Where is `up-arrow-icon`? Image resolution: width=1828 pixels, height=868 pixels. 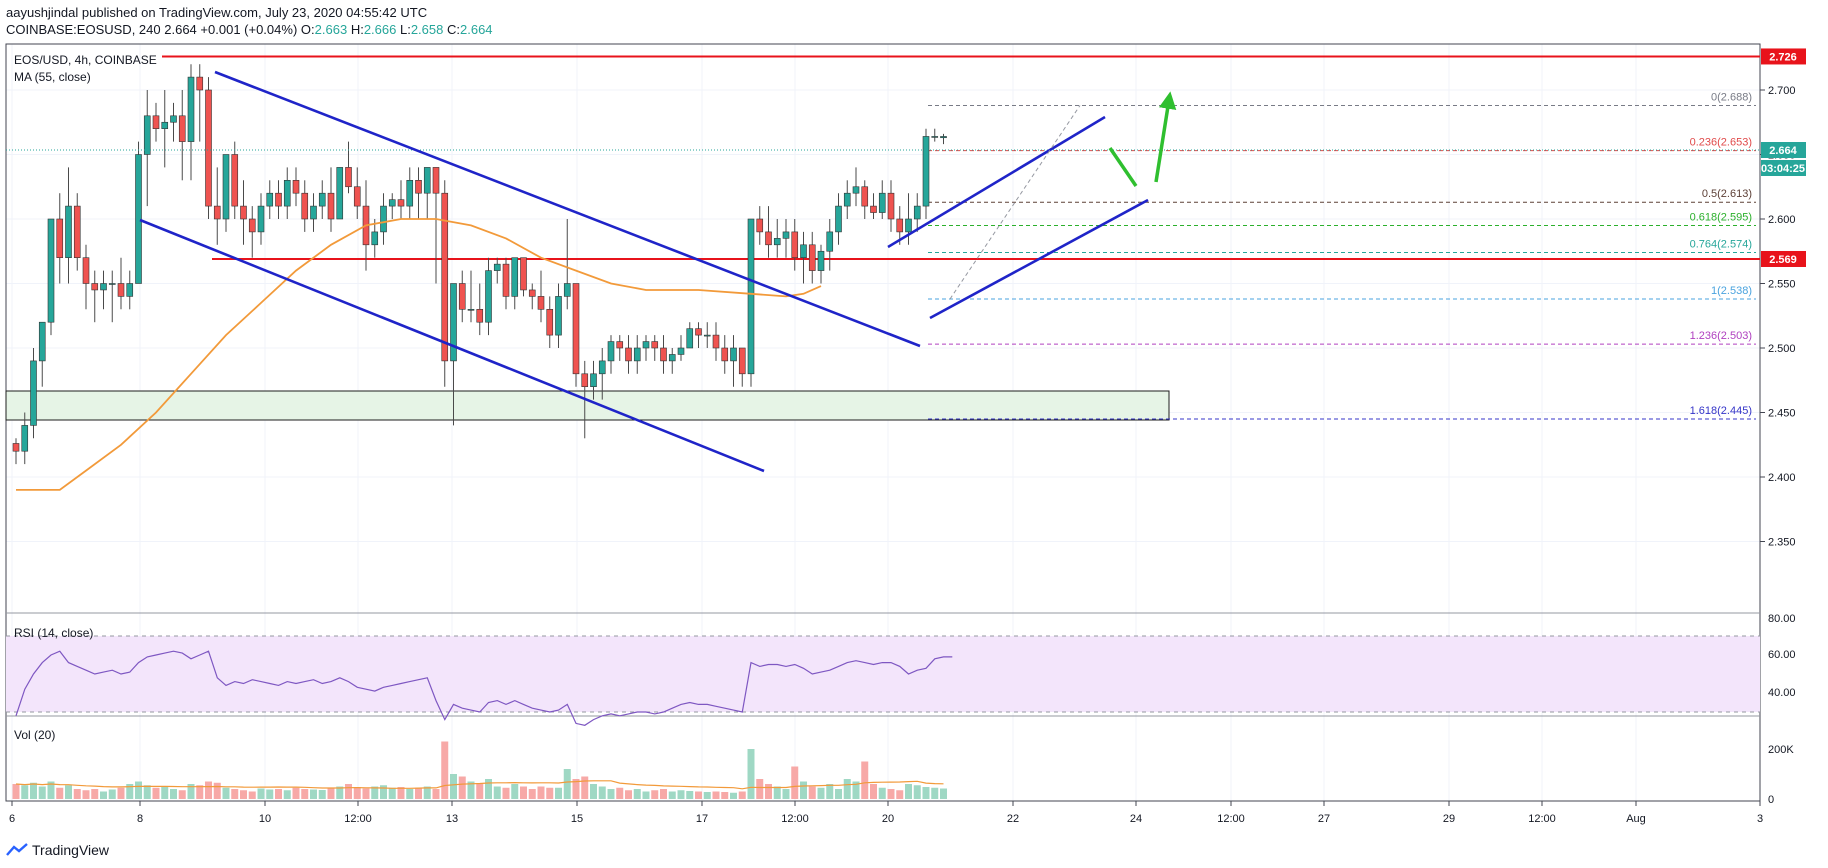
up-arrow-icon is located at coordinates (1165, 137).